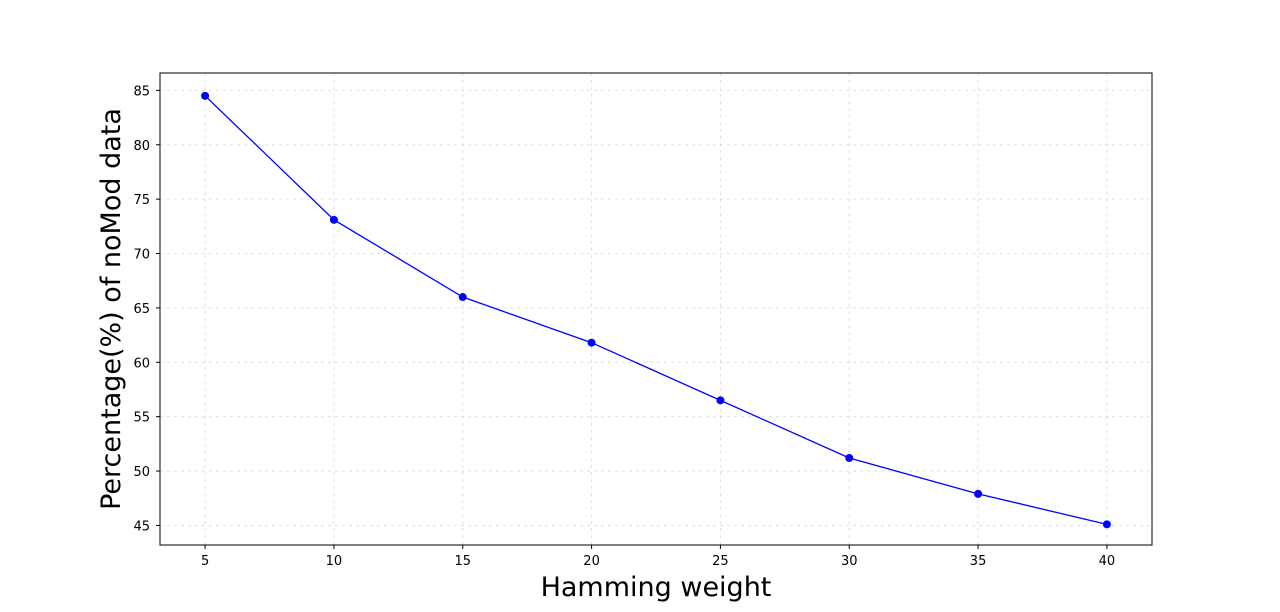  Describe the element at coordinates (1107, 561) in the screenshot. I see `x-tick-label: 40` at that location.